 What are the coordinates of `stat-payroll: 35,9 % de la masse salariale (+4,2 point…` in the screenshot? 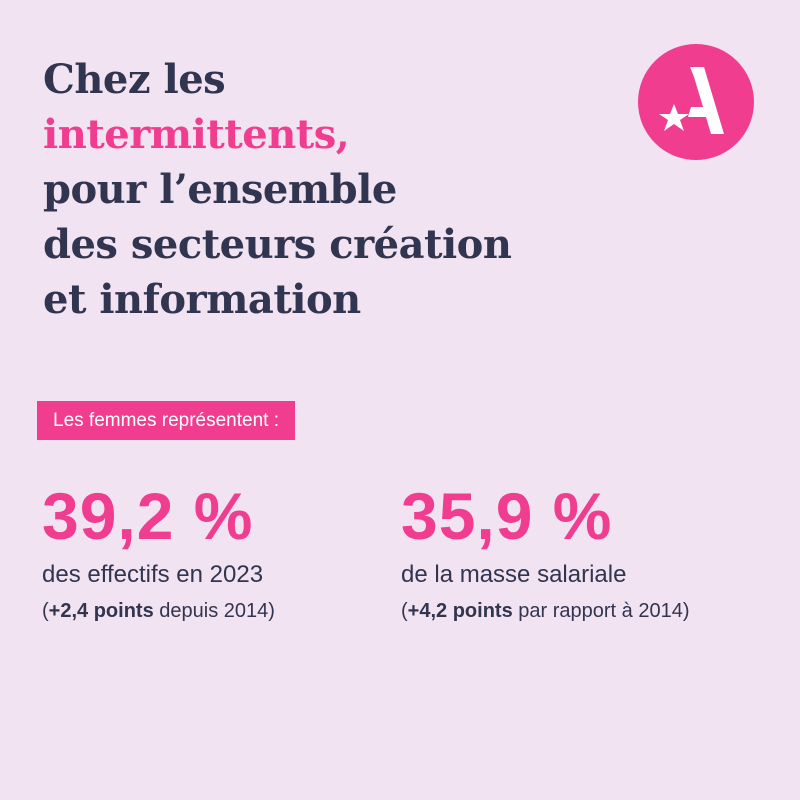 It's located at (545, 550).